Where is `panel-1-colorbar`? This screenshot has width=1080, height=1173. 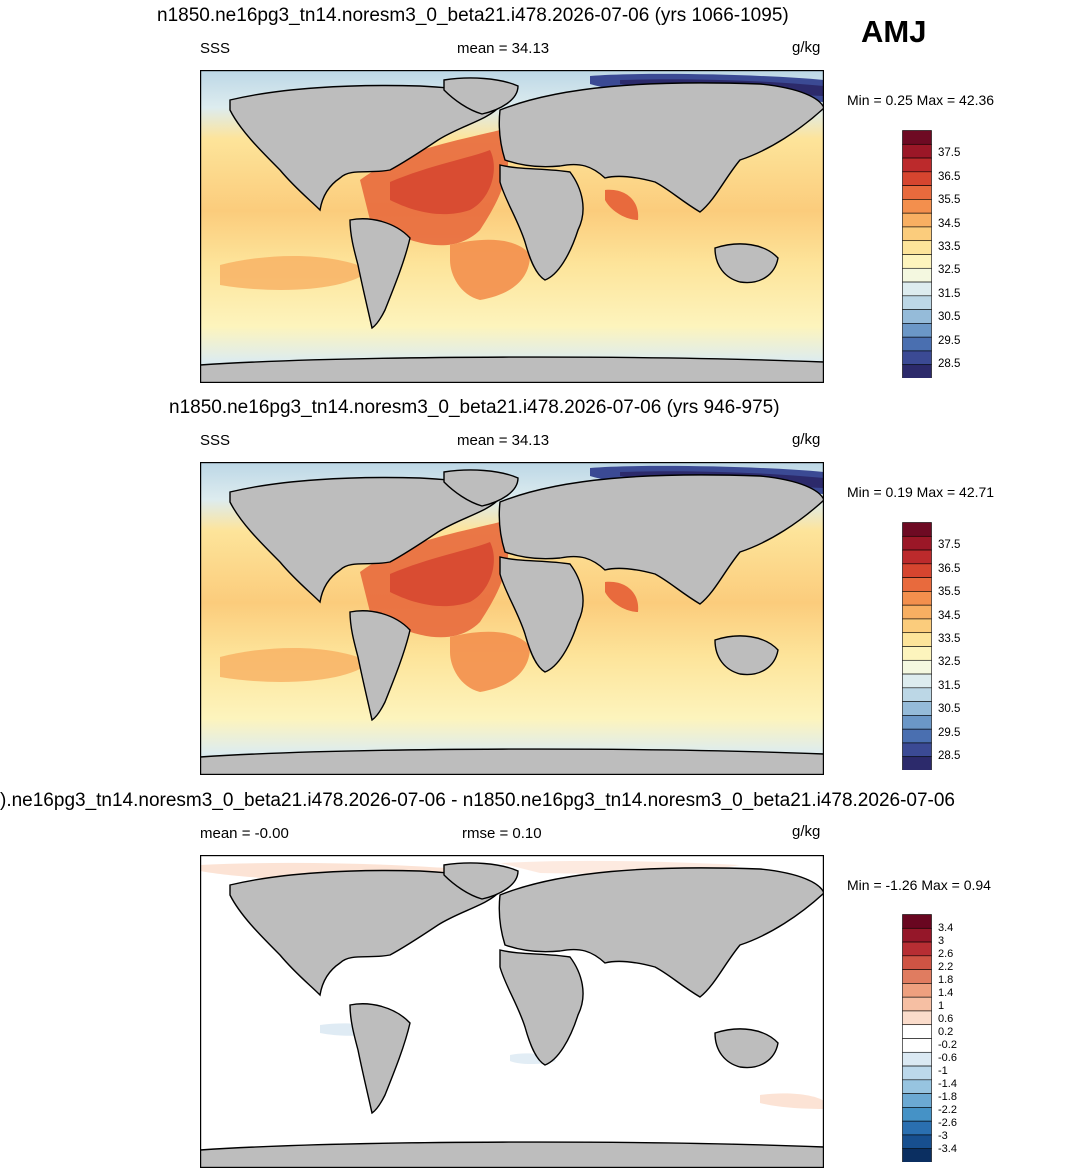
panel-1-colorbar is located at coordinates (917, 254).